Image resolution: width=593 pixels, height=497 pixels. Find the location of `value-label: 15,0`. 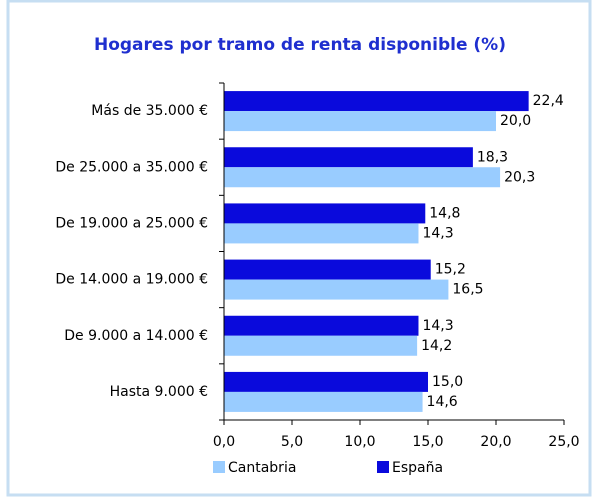

value-label: 15,0 is located at coordinates (447, 382).